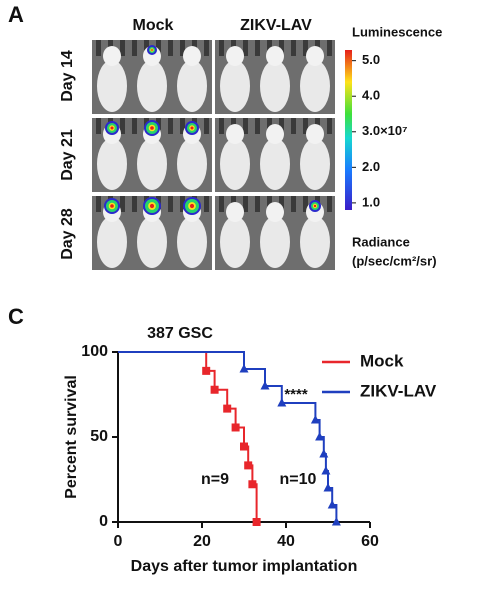 The width and height of the screenshot is (479, 589). Describe the element at coordinates (371, 59) in the screenshot. I see `colorbar-tick-label: 5.0` at that location.